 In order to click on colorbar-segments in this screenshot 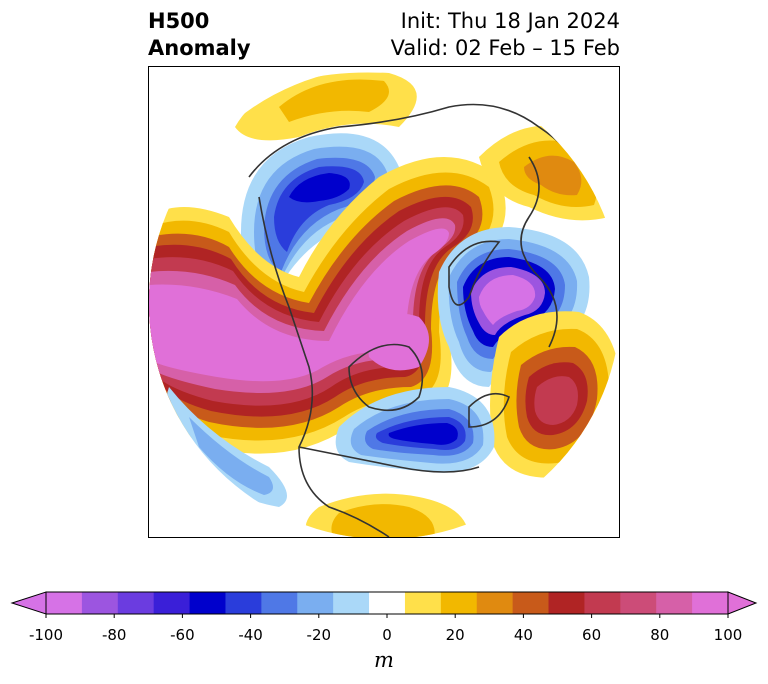, I will do `click(384, 603)`.